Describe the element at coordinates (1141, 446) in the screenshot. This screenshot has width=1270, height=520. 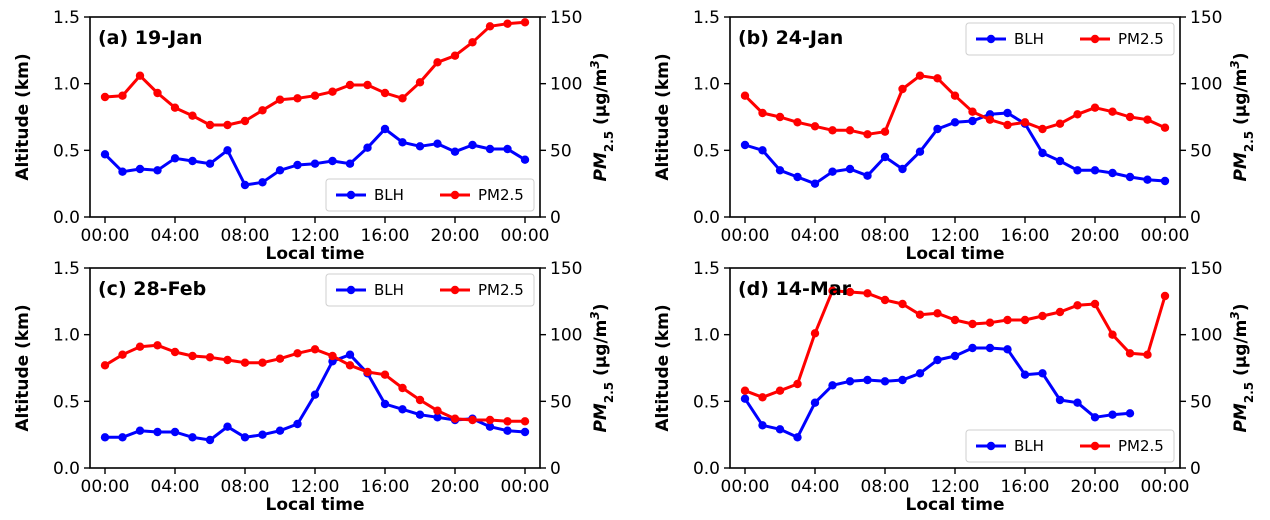
I see `legend-label: PM2.5` at that location.